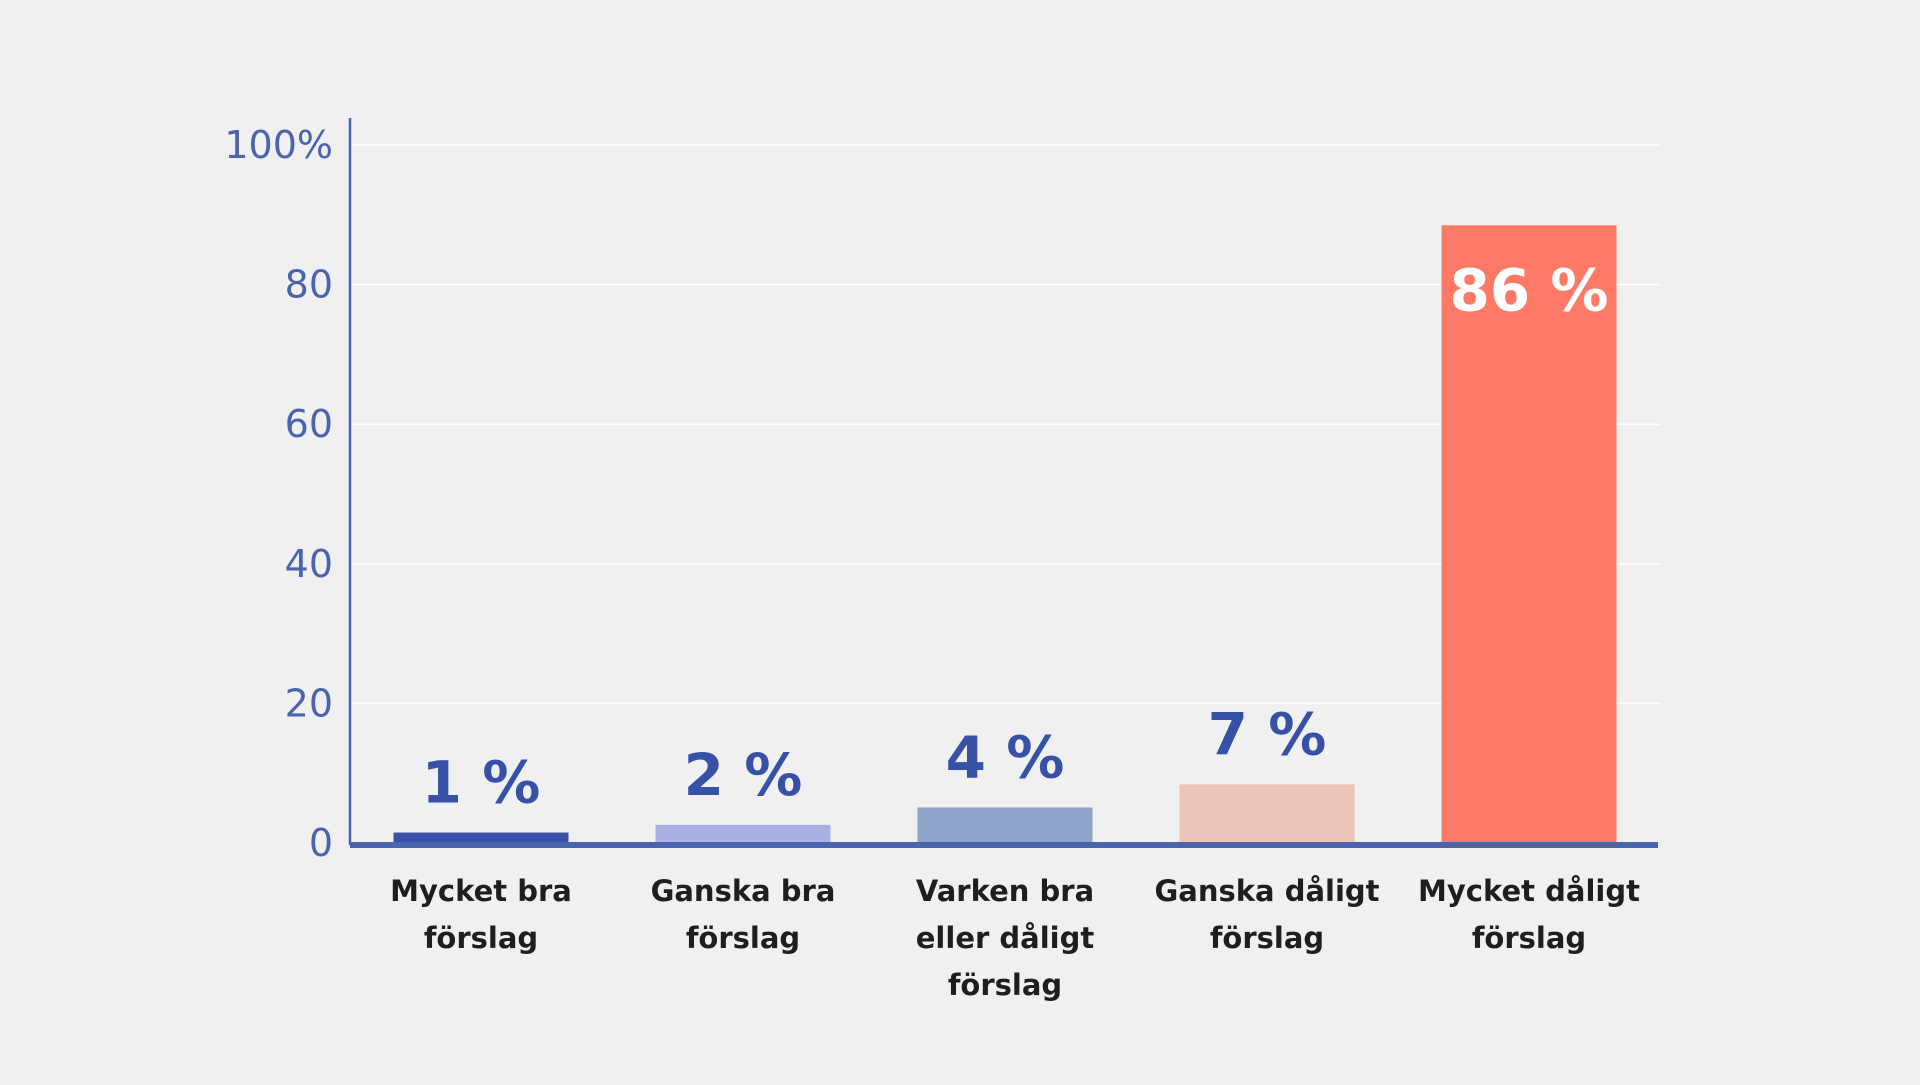 This screenshot has width=1920, height=1085. What do you see at coordinates (309, 285) in the screenshot?
I see `y-tick-label: 80` at bounding box center [309, 285].